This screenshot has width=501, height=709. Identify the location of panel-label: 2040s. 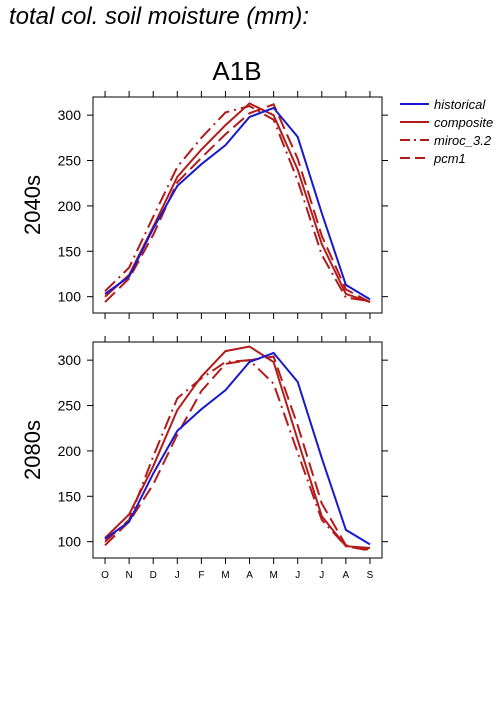
(32, 205).